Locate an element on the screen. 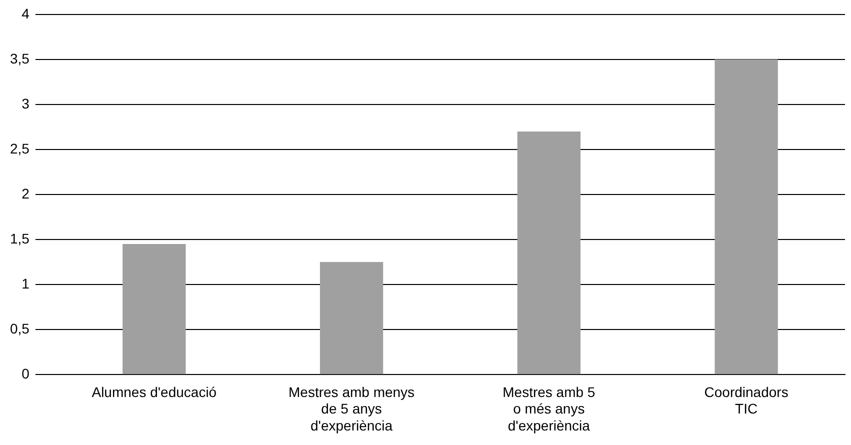 The image size is (851, 445). x-tick-label: Mestres amb menys de 5 anys d'experiència is located at coordinates (351, 409).